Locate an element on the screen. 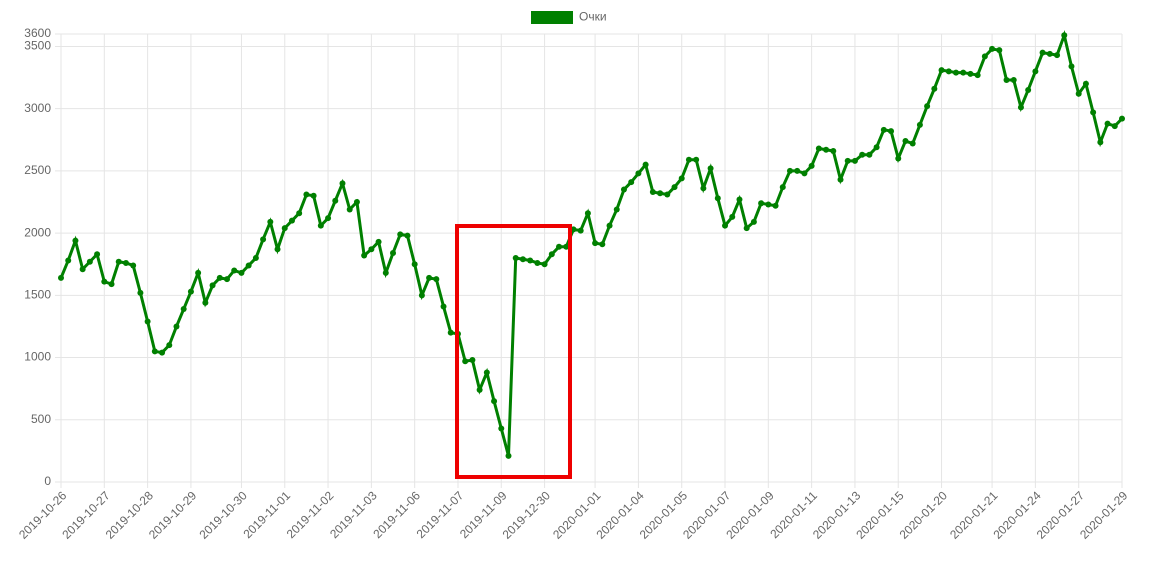 This screenshot has height=569, width=1150. legend-swatch is located at coordinates (552, 17).